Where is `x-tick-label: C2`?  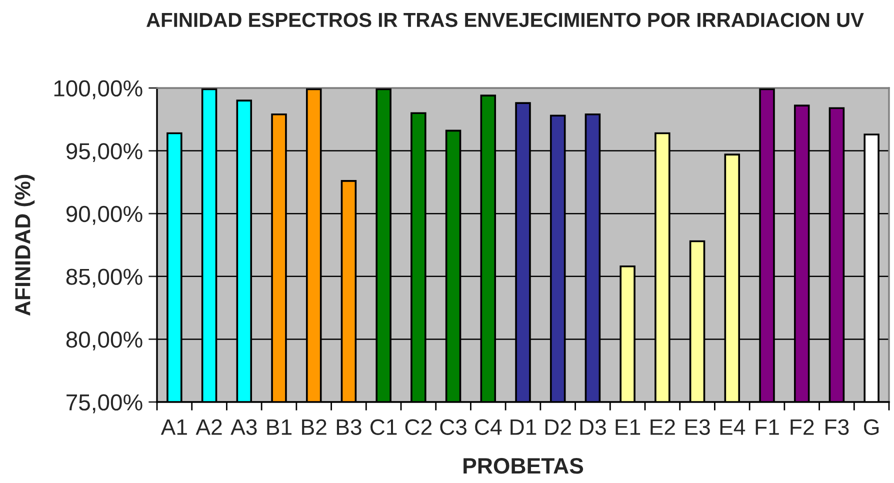
x-tick-label: C2 is located at coordinates (418, 427).